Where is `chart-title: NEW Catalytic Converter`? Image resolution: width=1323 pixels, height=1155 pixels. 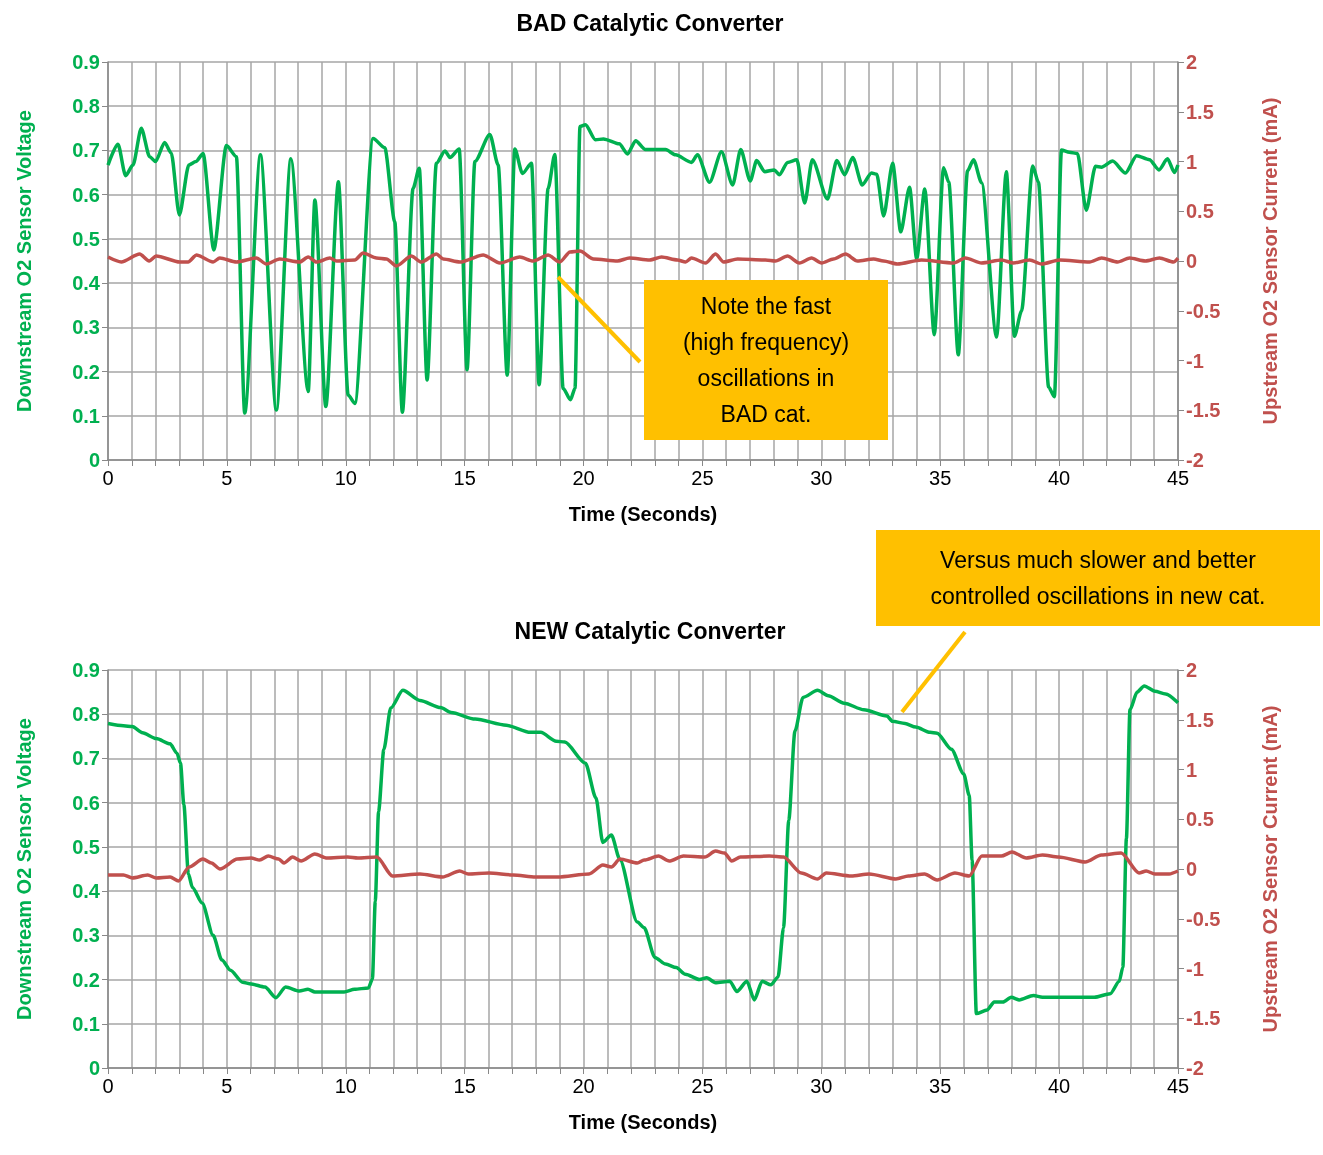
chart-title: NEW Catalytic Converter is located at coordinates (650, 630).